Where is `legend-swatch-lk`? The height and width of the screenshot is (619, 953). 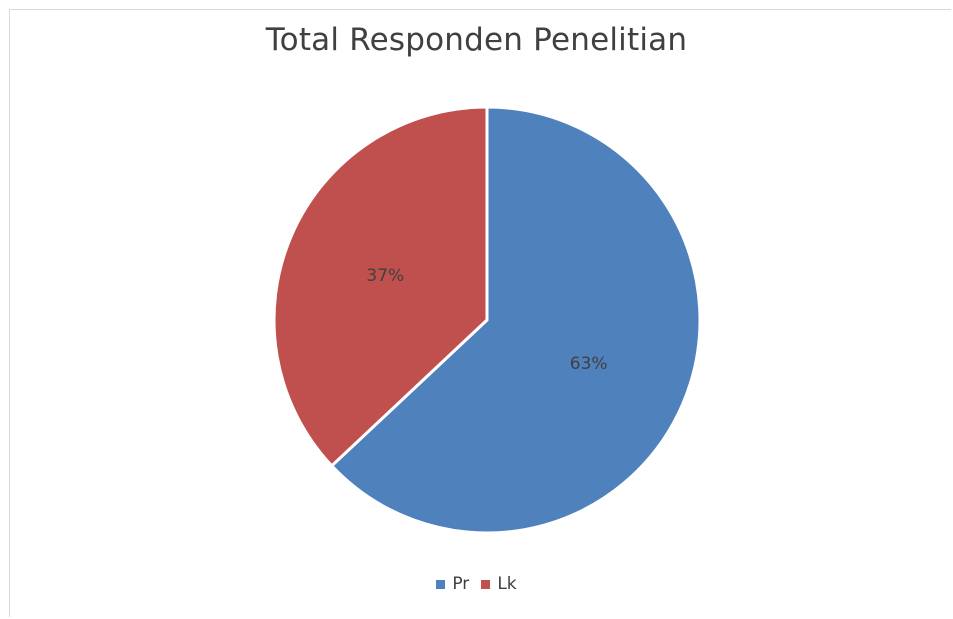
legend-swatch-lk is located at coordinates (486, 584).